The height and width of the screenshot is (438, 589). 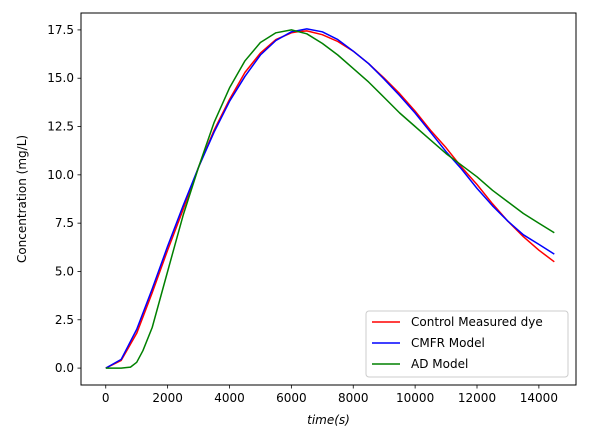 What do you see at coordinates (229, 398) in the screenshot?
I see `x-tick-label: 4000` at bounding box center [229, 398].